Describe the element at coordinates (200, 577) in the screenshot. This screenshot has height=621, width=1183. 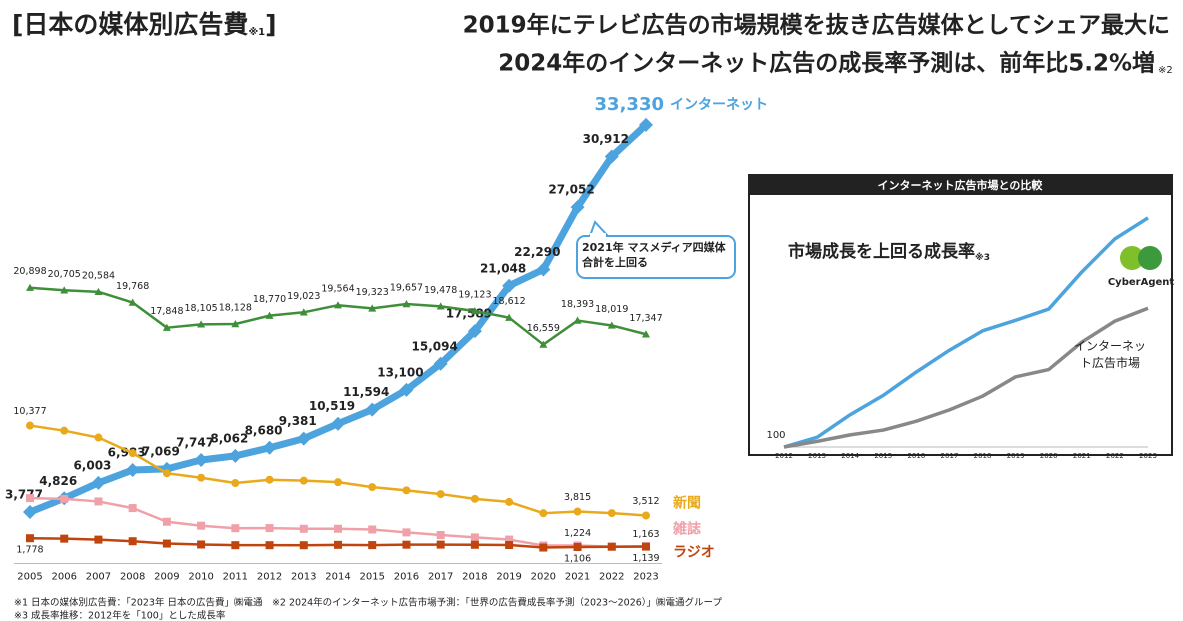
I see `x-tick-label: 2010` at that location.